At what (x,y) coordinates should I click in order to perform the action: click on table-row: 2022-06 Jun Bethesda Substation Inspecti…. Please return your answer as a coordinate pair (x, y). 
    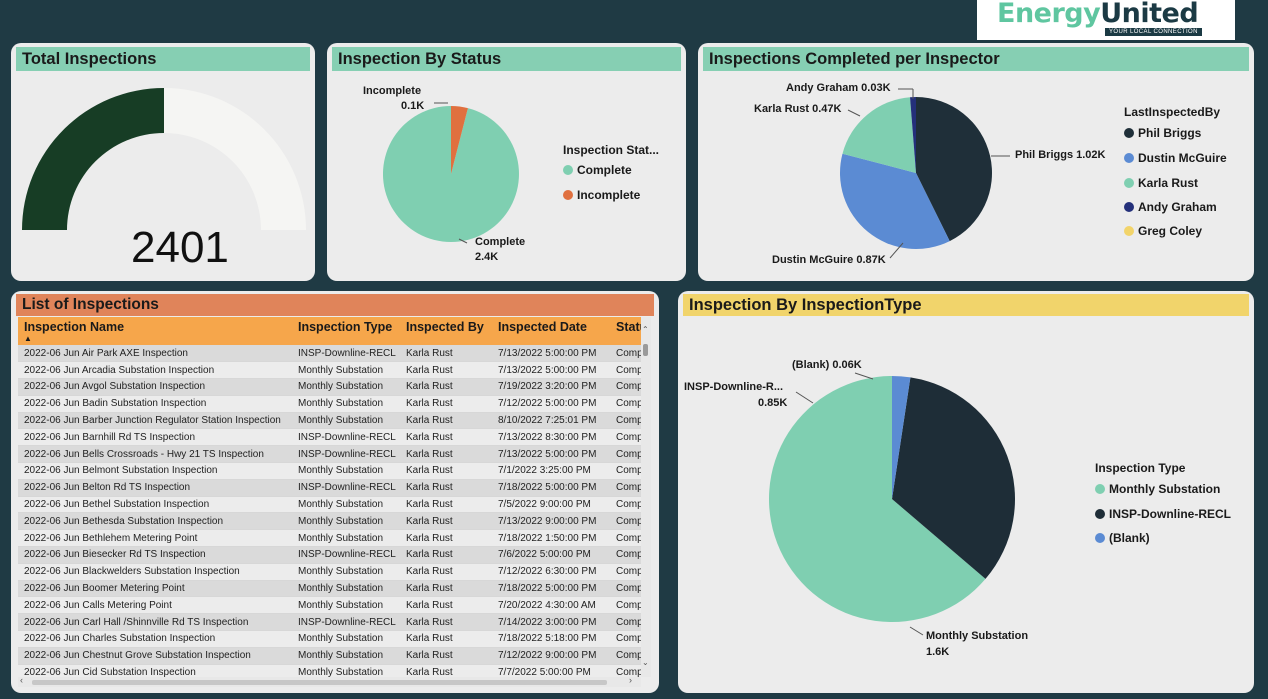
    Looking at the image, I should click on (334, 521).